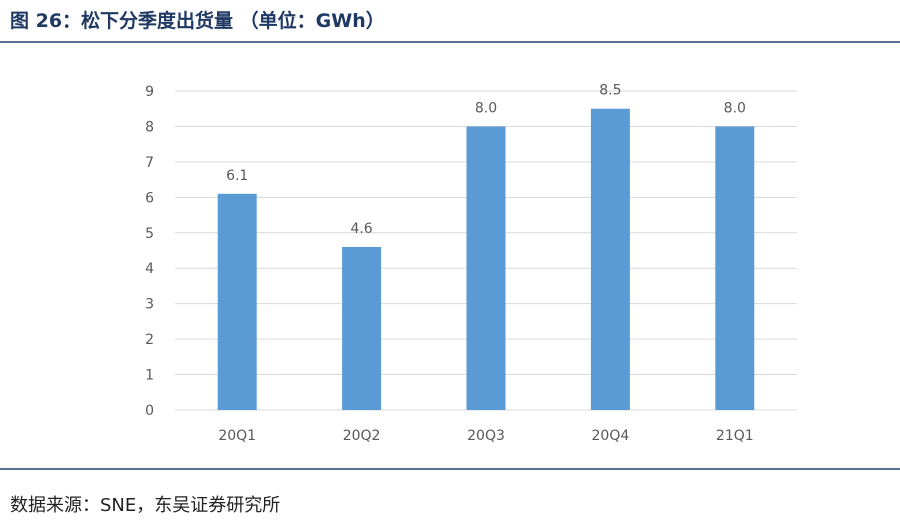 This screenshot has width=900, height=527. What do you see at coordinates (149, 340) in the screenshot?
I see `y-tick-label: 2` at bounding box center [149, 340].